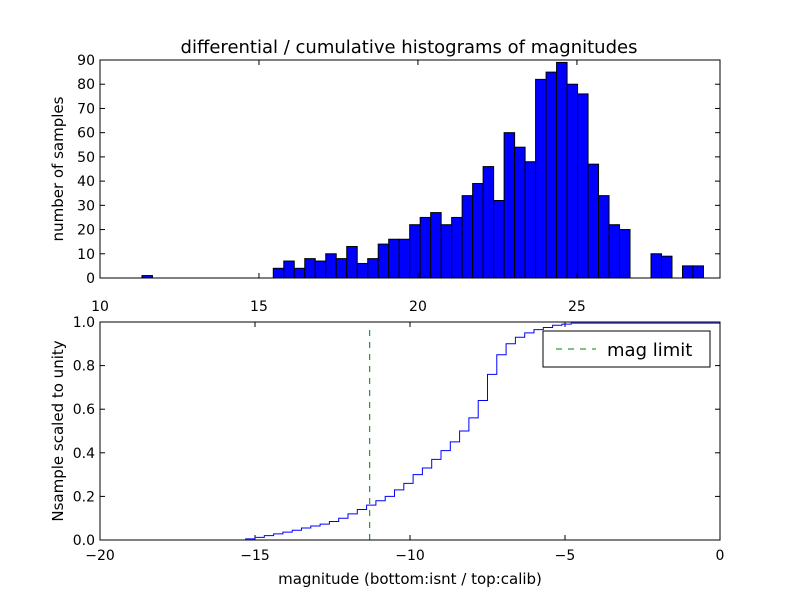 This screenshot has height=600, width=800. What do you see at coordinates (86, 231) in the screenshot?
I see `y-tick-label: 20` at bounding box center [86, 231].